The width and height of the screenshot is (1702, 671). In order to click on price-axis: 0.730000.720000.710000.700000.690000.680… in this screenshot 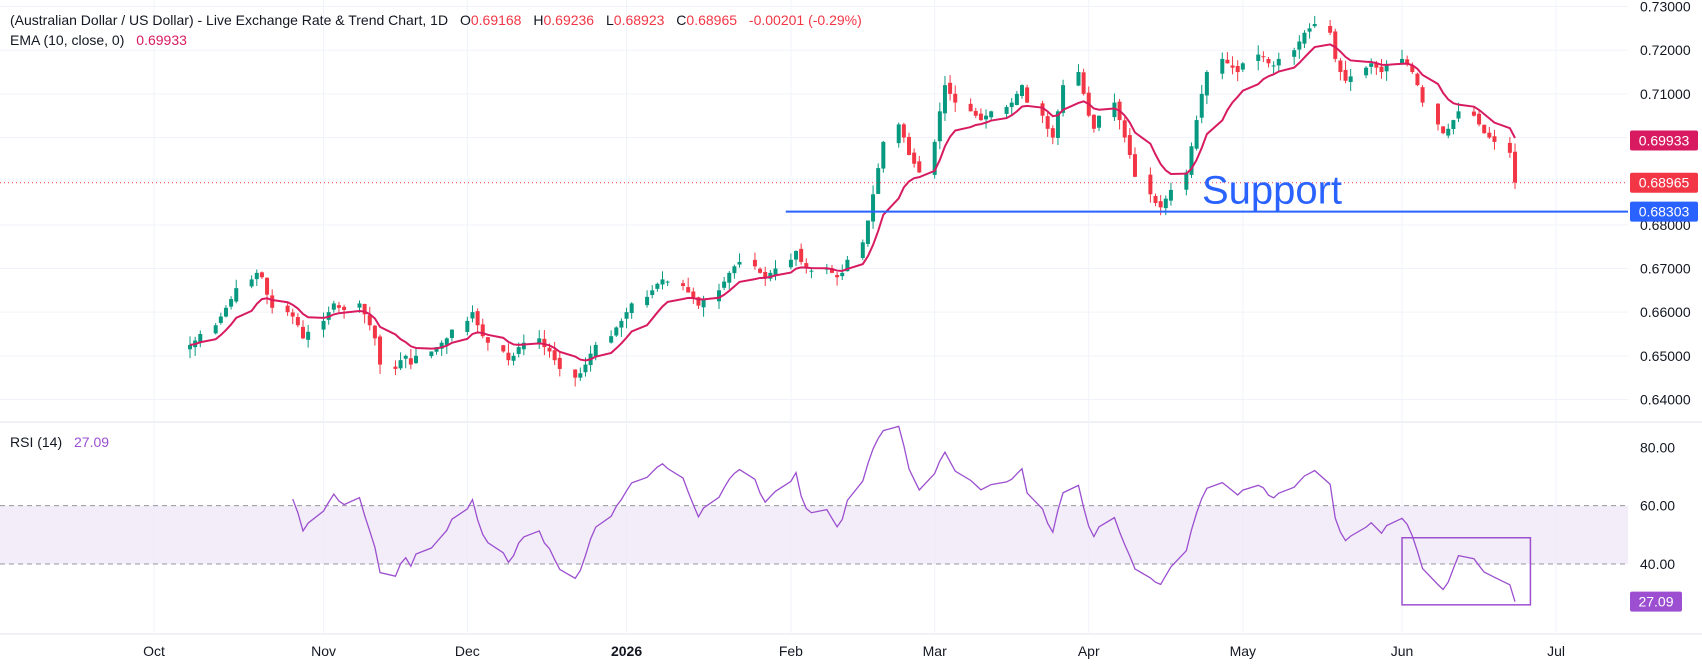, I will do `click(1664, 203)`.